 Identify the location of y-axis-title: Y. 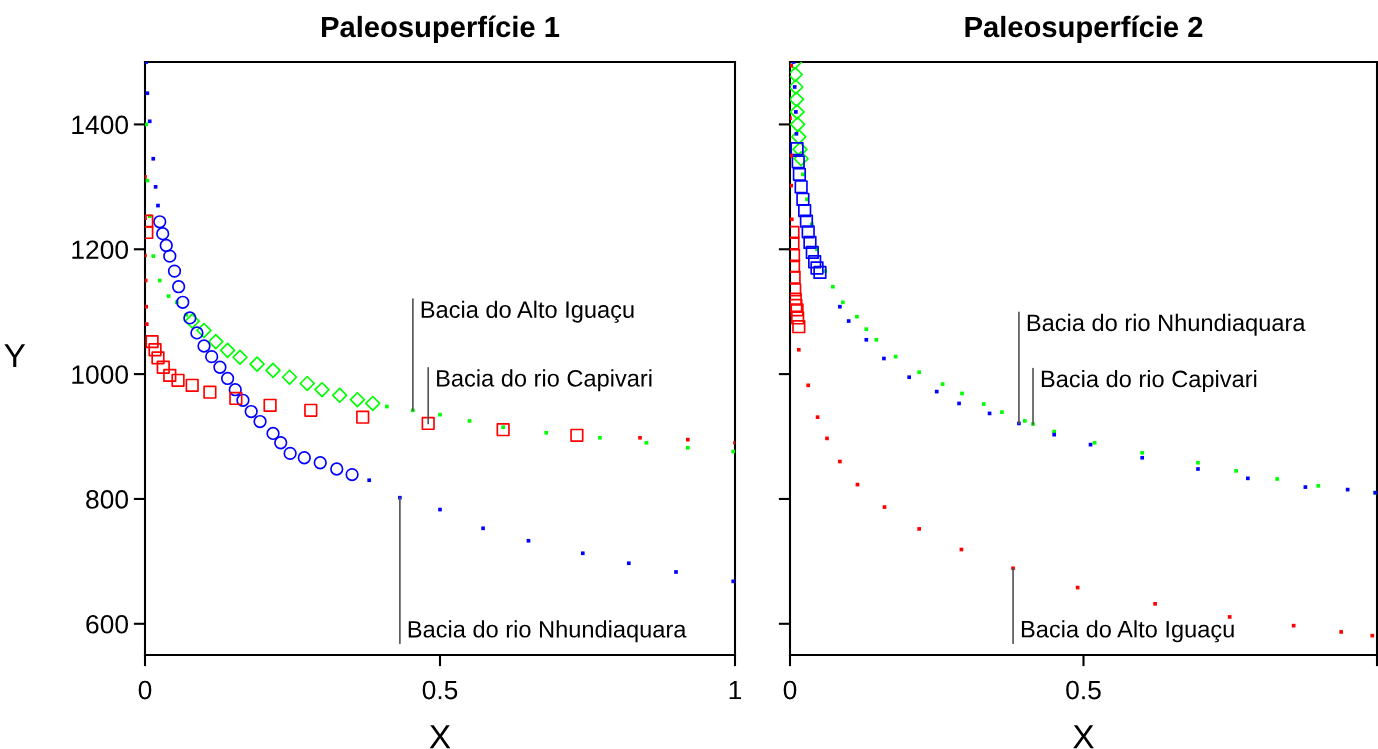
(15, 356).